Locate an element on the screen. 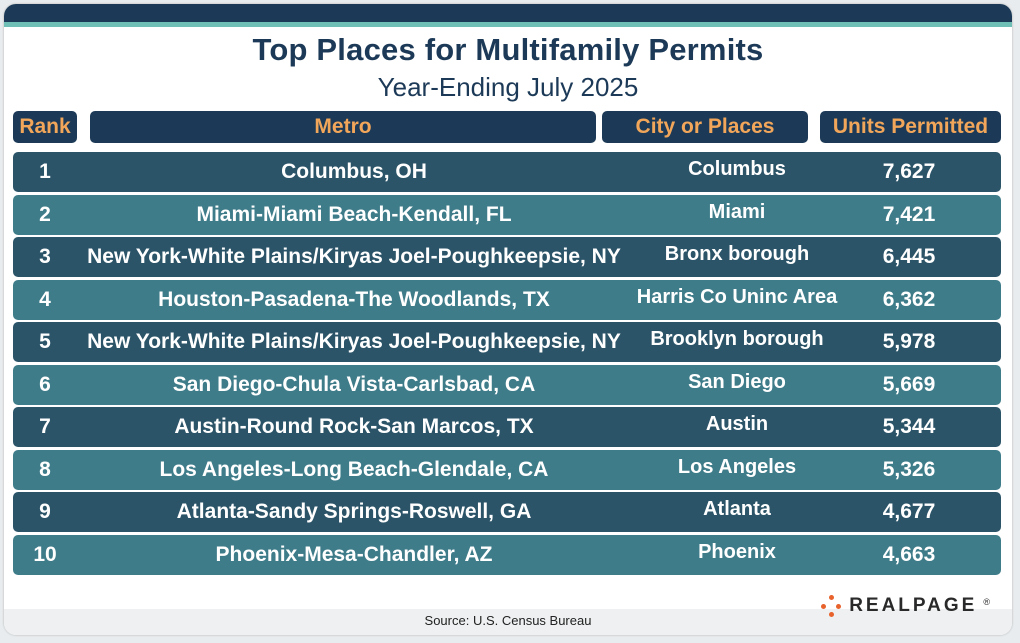 This screenshot has width=1020, height=643. city-cell: Atlanta is located at coordinates (737, 509).